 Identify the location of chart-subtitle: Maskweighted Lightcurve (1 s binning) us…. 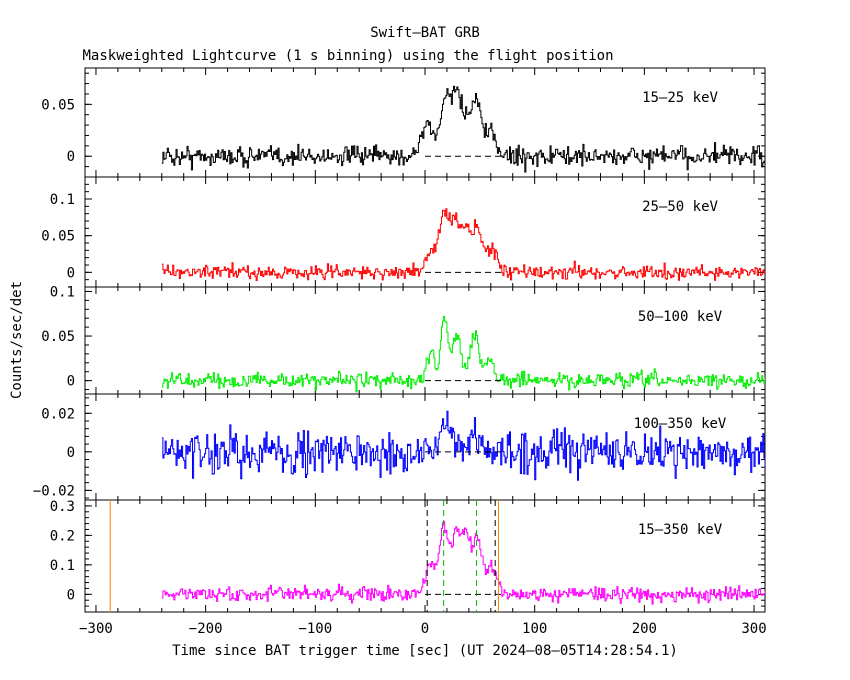
(347, 56).